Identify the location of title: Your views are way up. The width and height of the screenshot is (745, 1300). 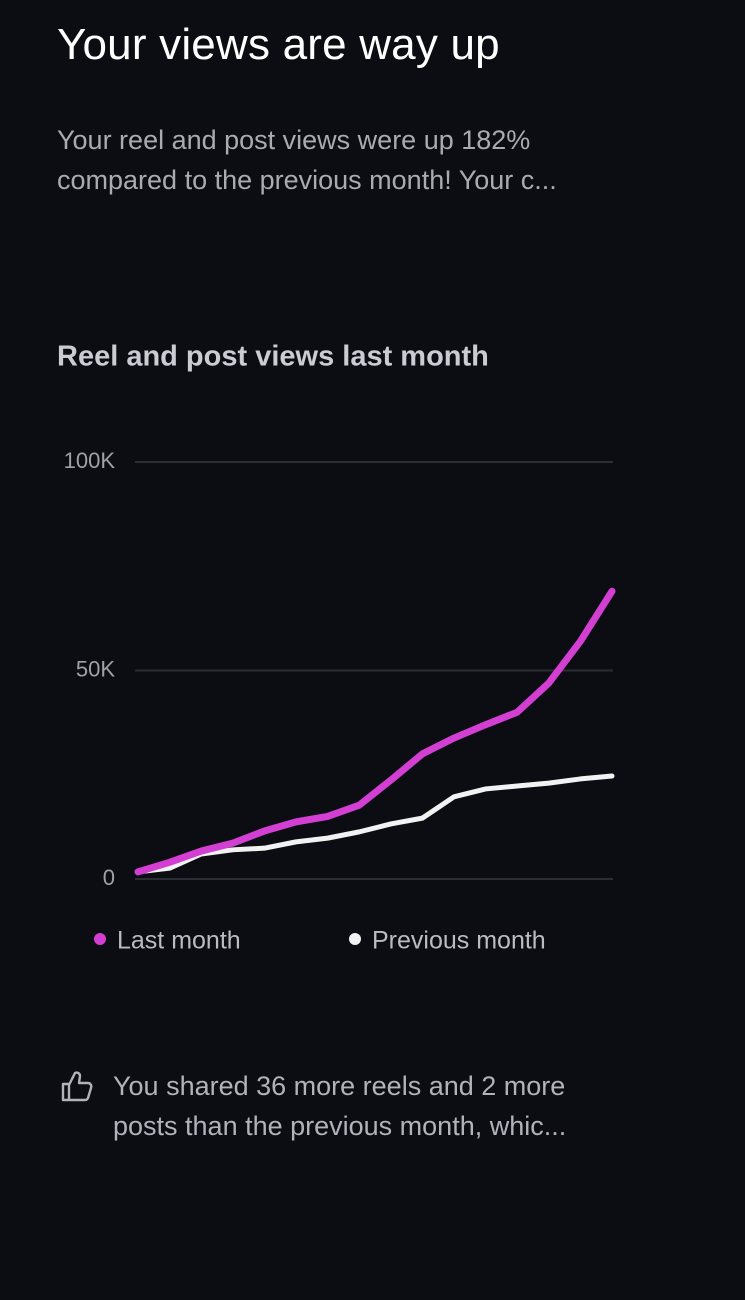
(278, 44).